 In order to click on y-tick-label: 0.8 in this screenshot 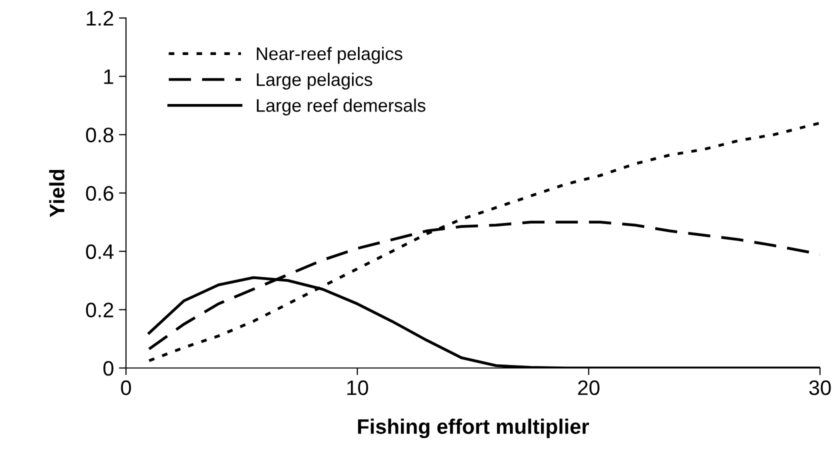, I will do `click(100, 135)`.